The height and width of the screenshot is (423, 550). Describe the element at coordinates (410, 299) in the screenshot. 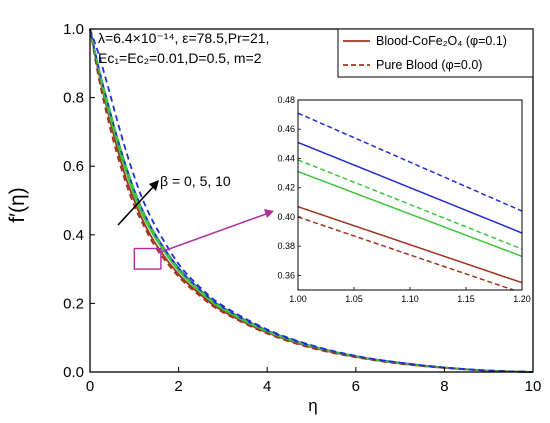

I see `inset-x-tick-label: 1.10` at that location.